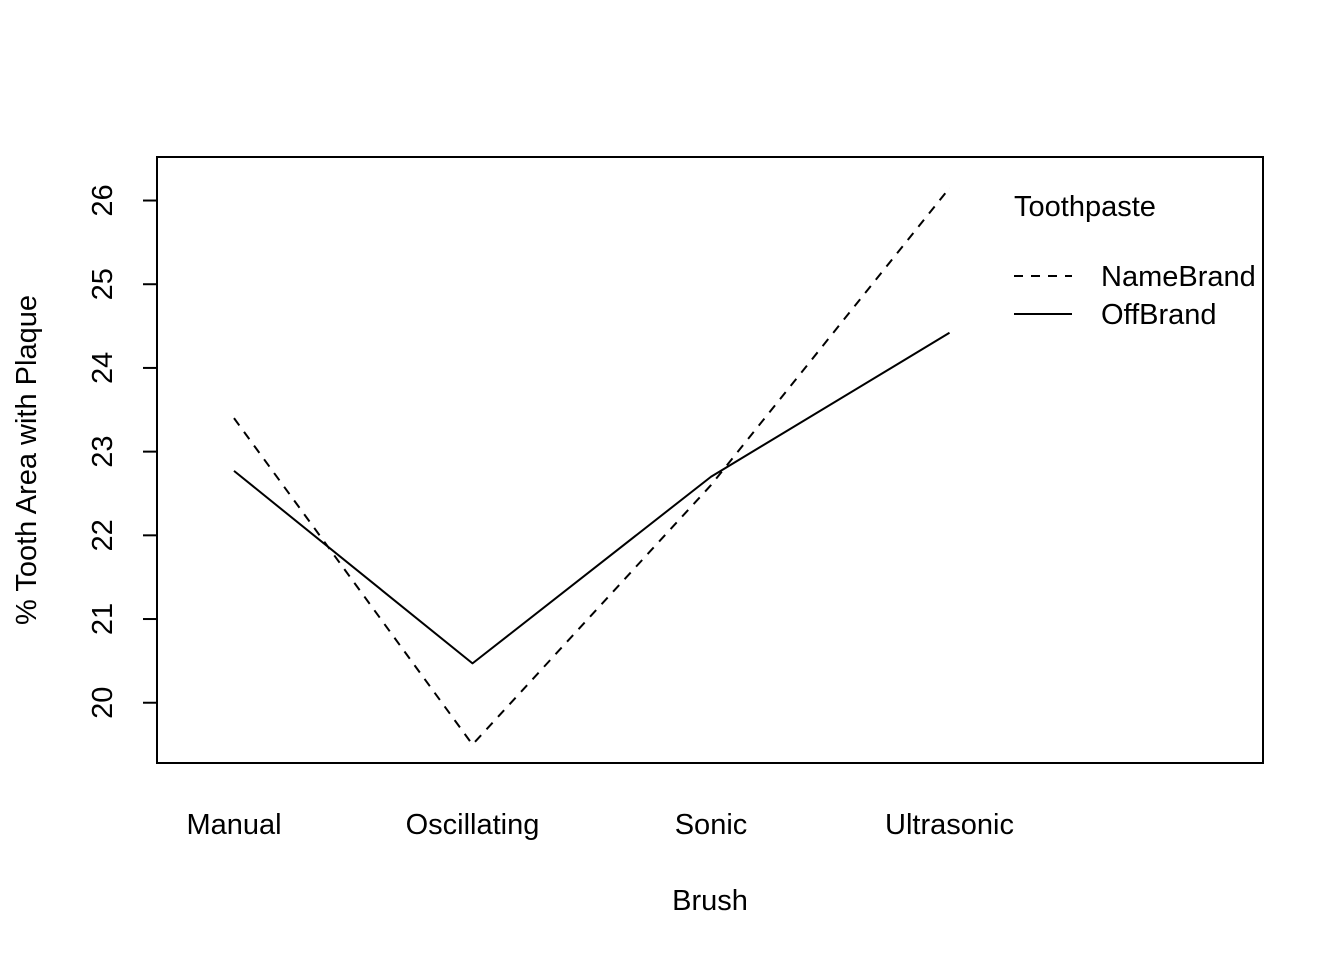 Image resolution: width=1344 pixels, height=960 pixels. I want to click on x-tick-labels: Manual Oscillating Sonic Ultrasonic, so click(600, 825).